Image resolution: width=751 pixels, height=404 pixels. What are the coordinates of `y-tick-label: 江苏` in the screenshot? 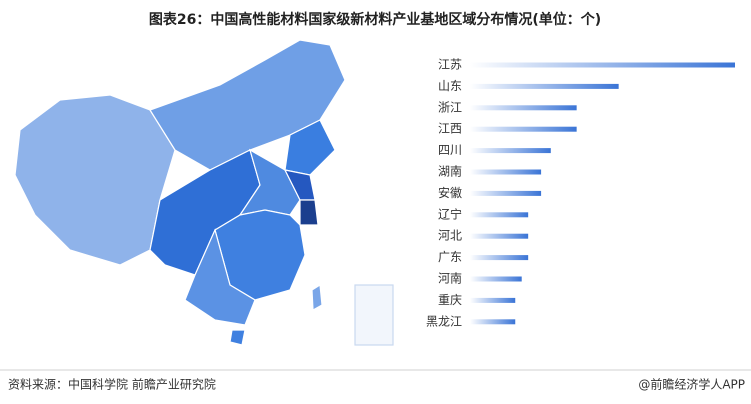 It's located at (450, 65).